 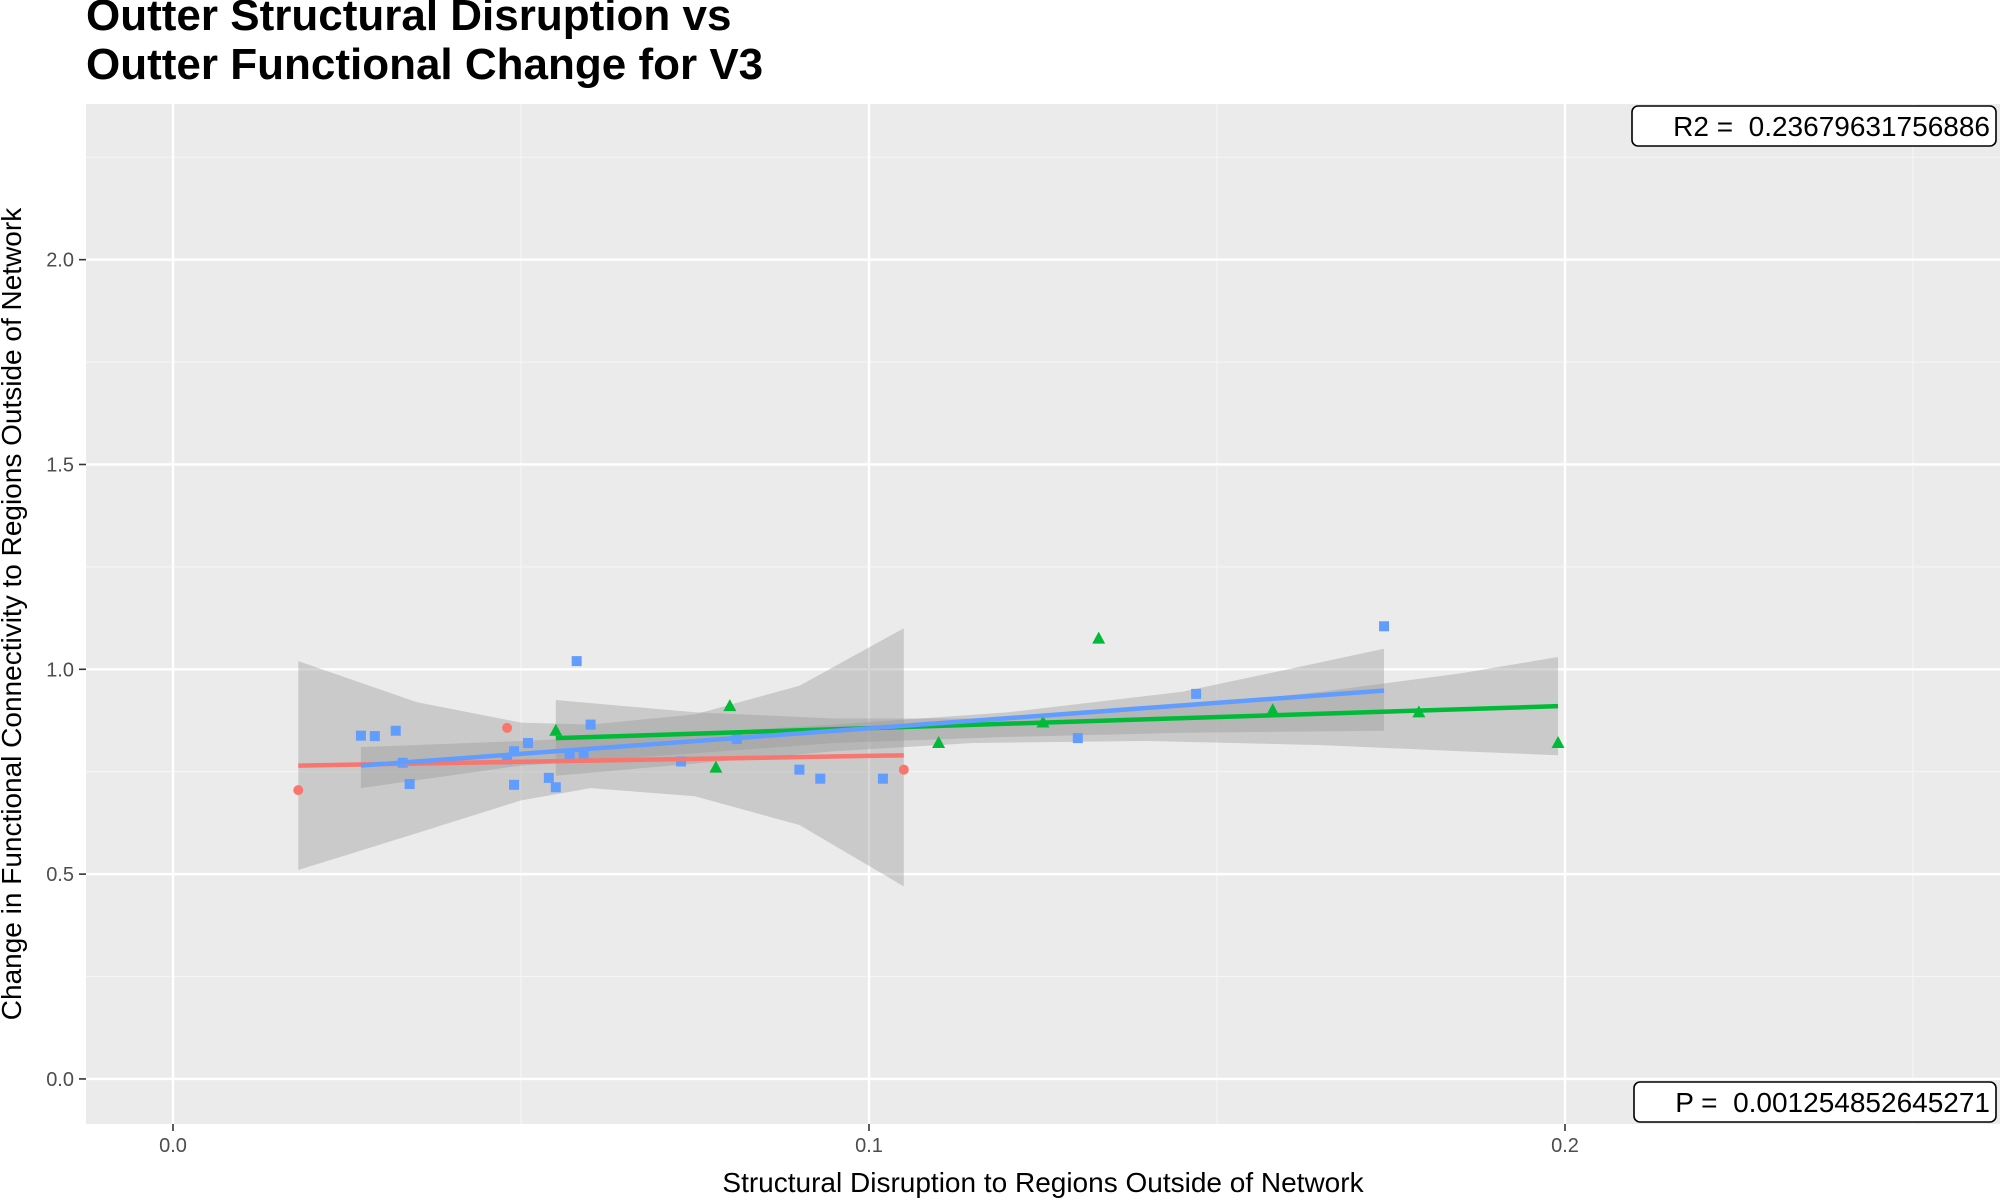 I want to click on p-annotation-box, so click(x=1815, y=1102).